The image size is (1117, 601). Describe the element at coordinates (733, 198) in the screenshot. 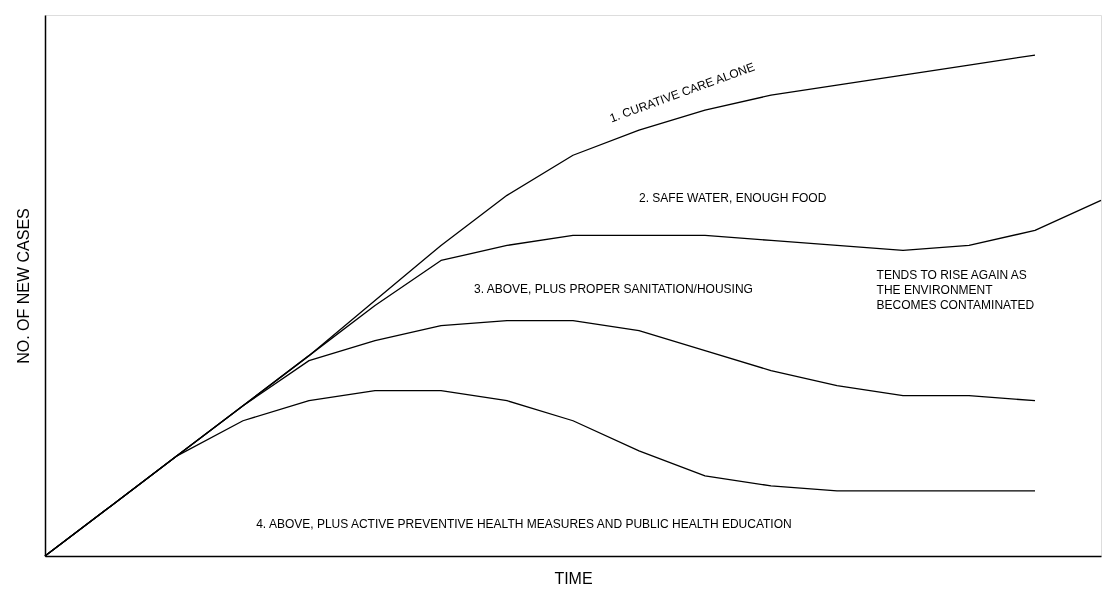

I see `text: 2. SAFE WATER, ENOUGH FOOD` at that location.